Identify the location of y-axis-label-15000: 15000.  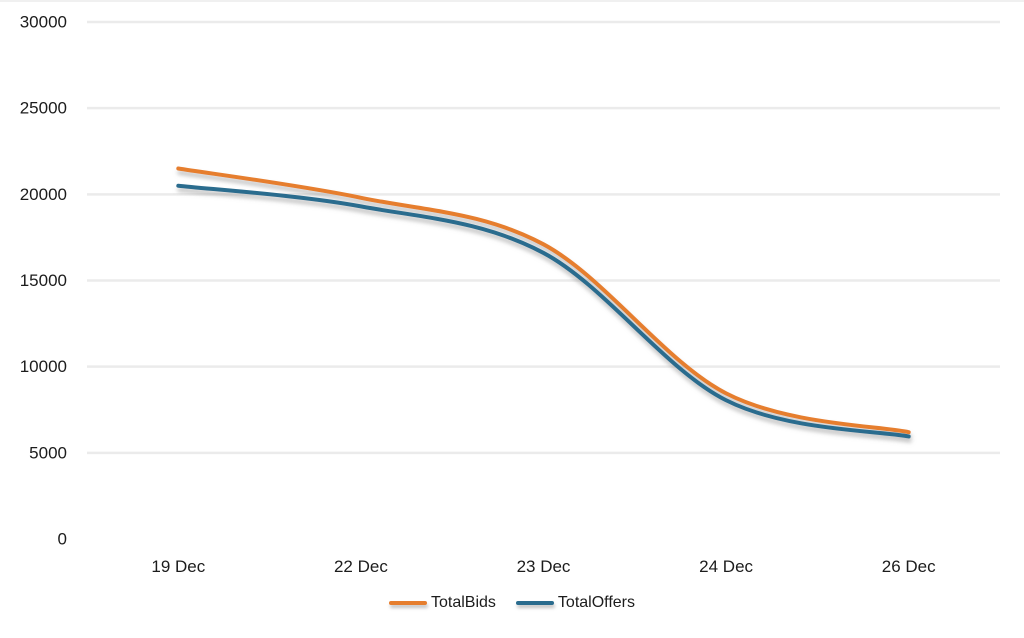
(43, 280).